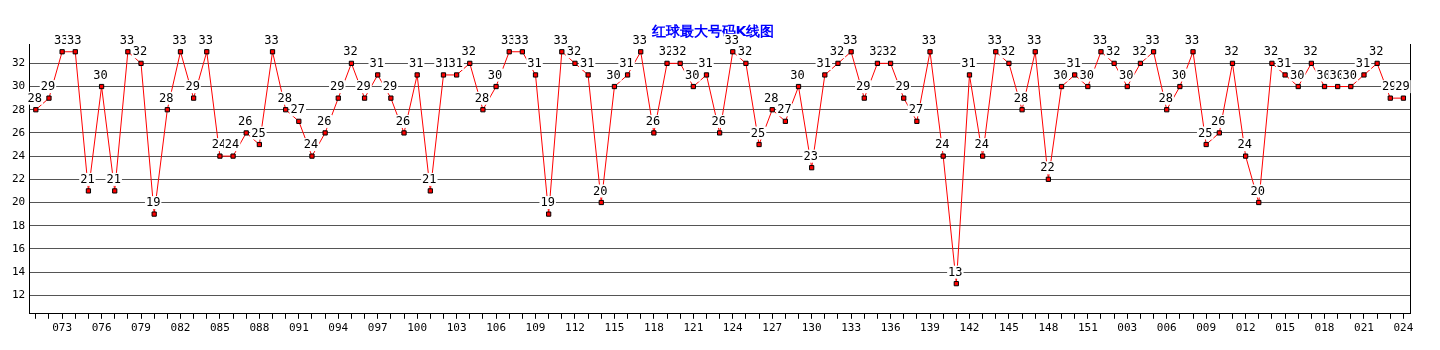  I want to click on data-label: 27, so click(916, 109).